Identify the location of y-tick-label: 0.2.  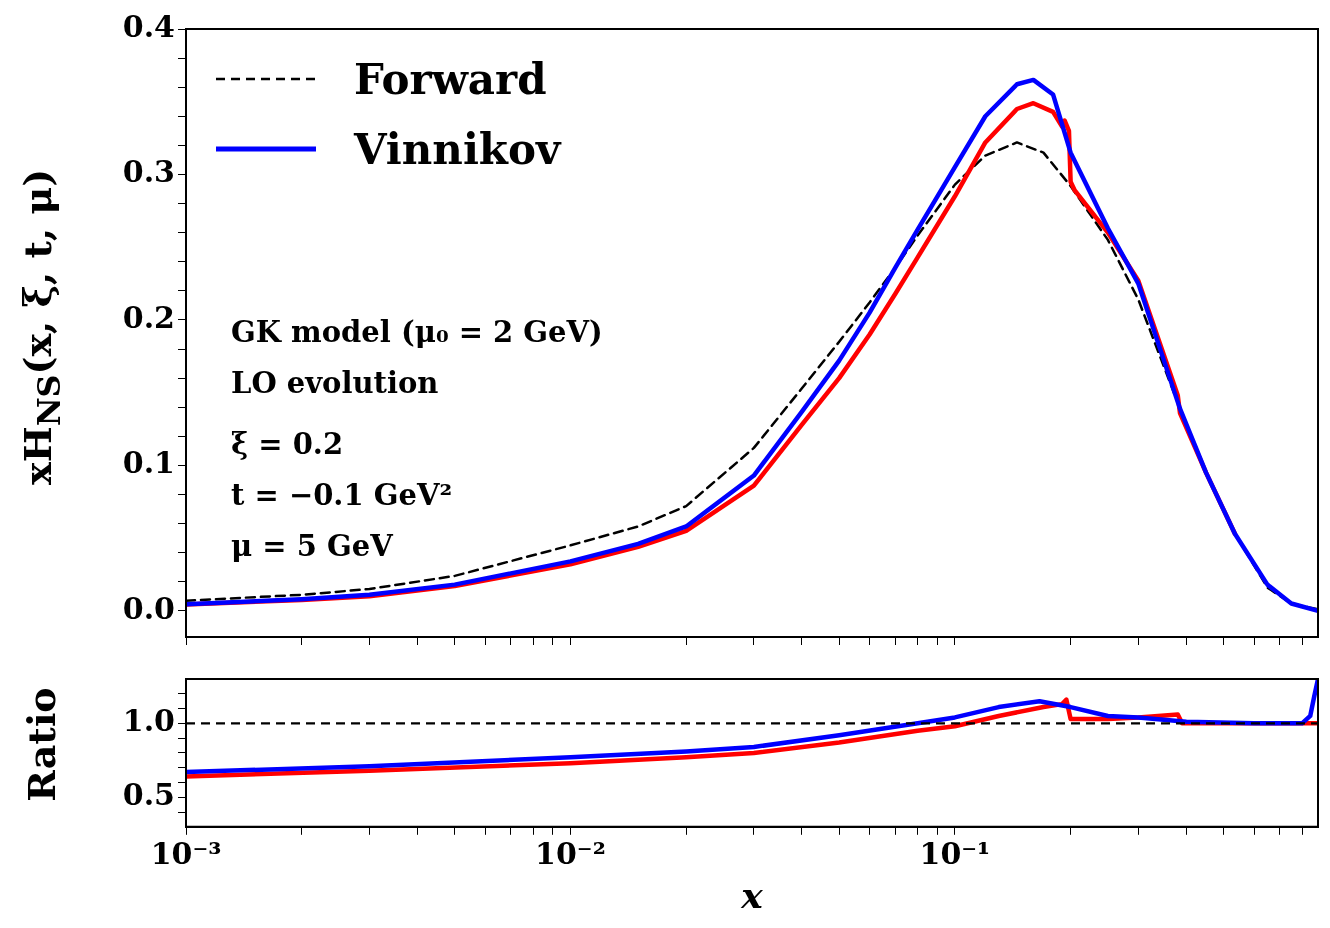
(148, 317).